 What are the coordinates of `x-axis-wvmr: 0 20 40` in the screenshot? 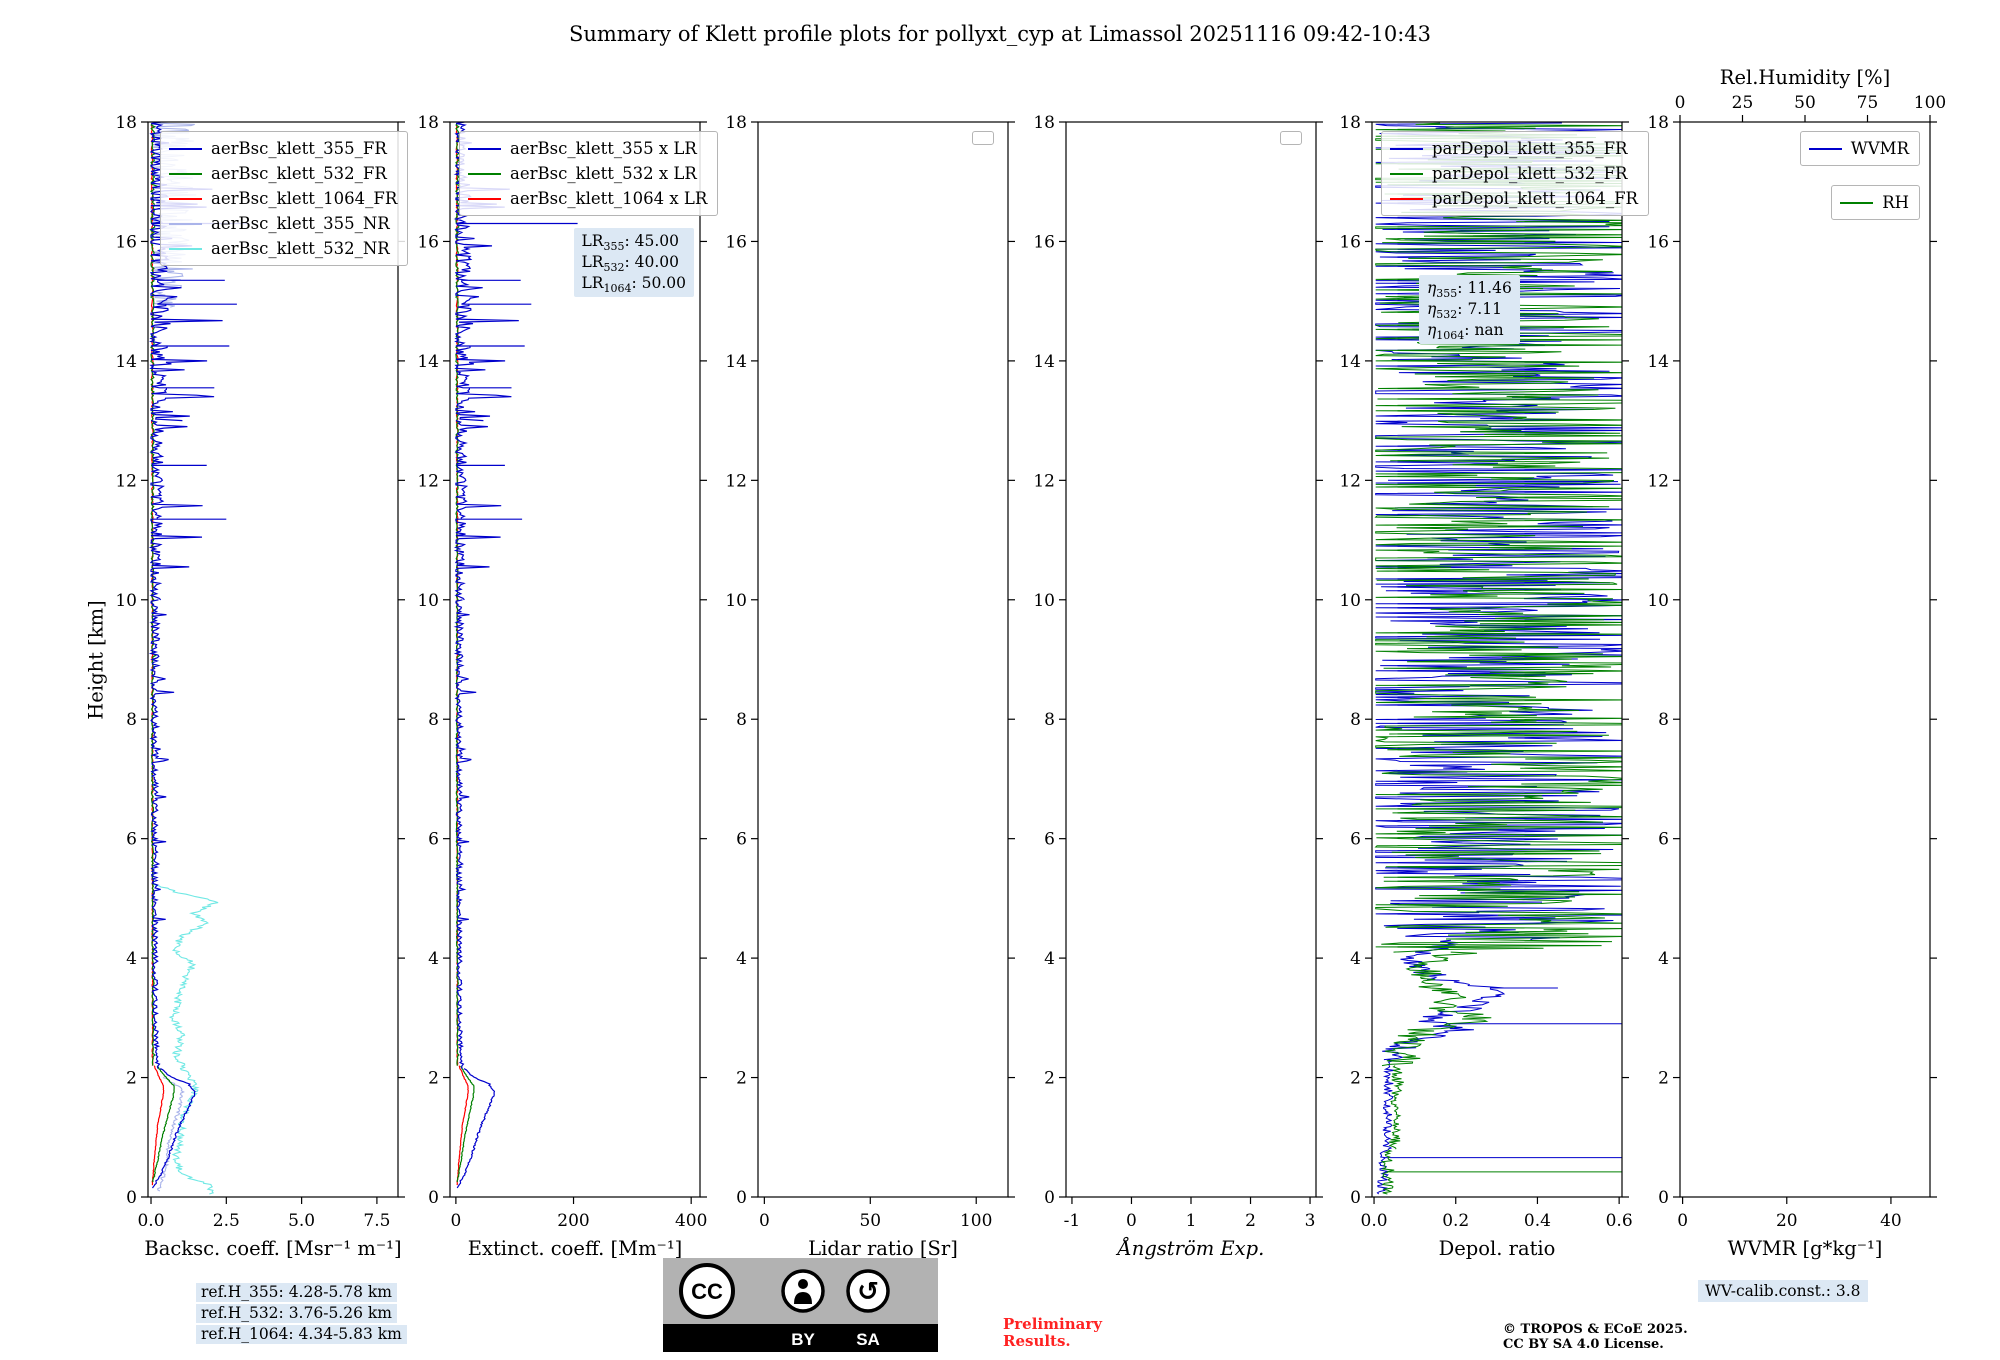 It's located at (1789, 1214).